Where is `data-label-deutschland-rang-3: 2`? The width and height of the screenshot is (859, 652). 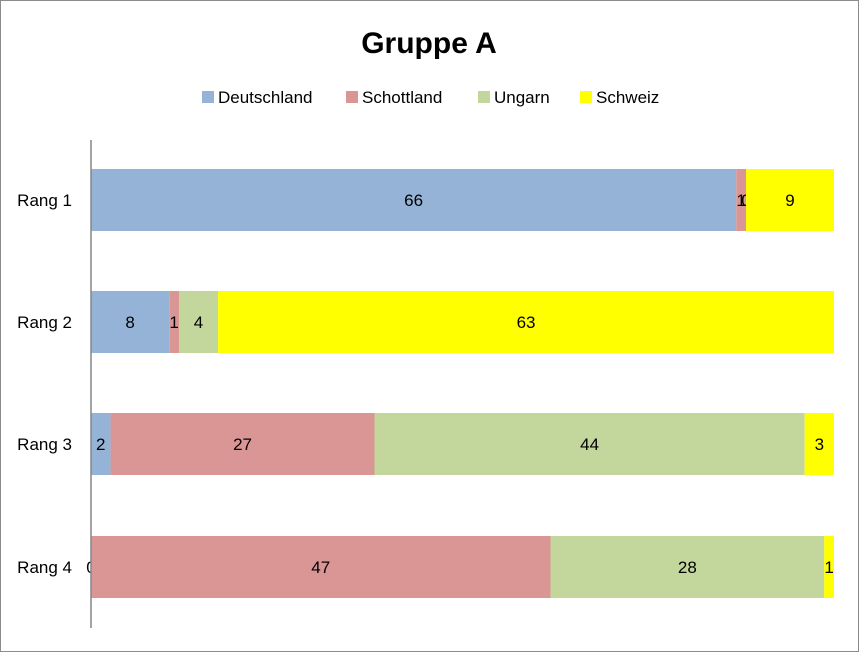 data-label-deutschland-rang-3: 2 is located at coordinates (100, 444).